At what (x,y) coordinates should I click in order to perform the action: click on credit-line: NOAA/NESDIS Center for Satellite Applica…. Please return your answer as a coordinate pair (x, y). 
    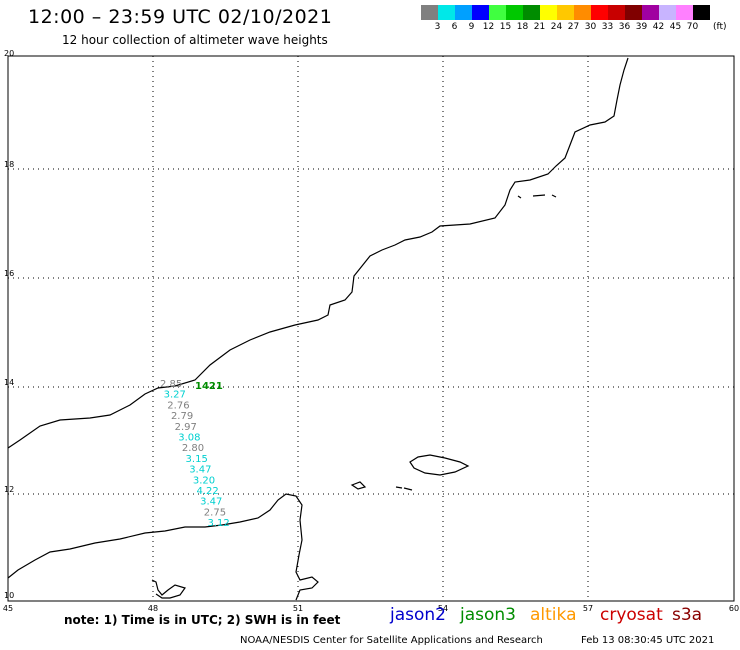
    Looking at the image, I should click on (391, 640).